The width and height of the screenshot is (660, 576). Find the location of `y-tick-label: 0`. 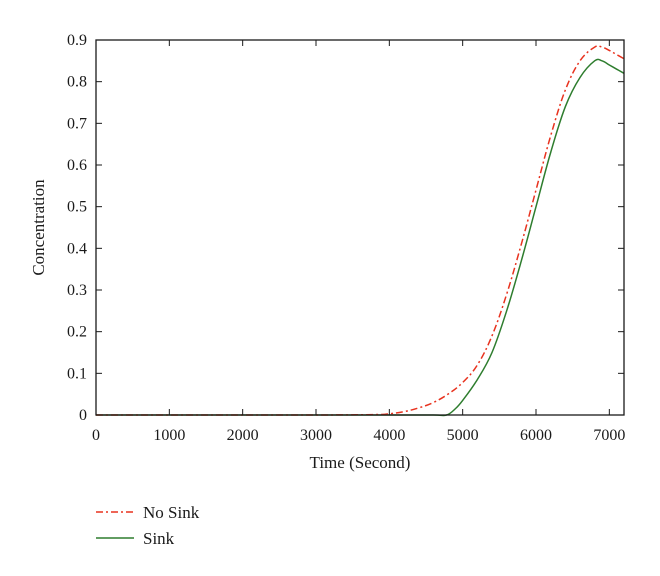

y-tick-label: 0 is located at coordinates (83, 415).